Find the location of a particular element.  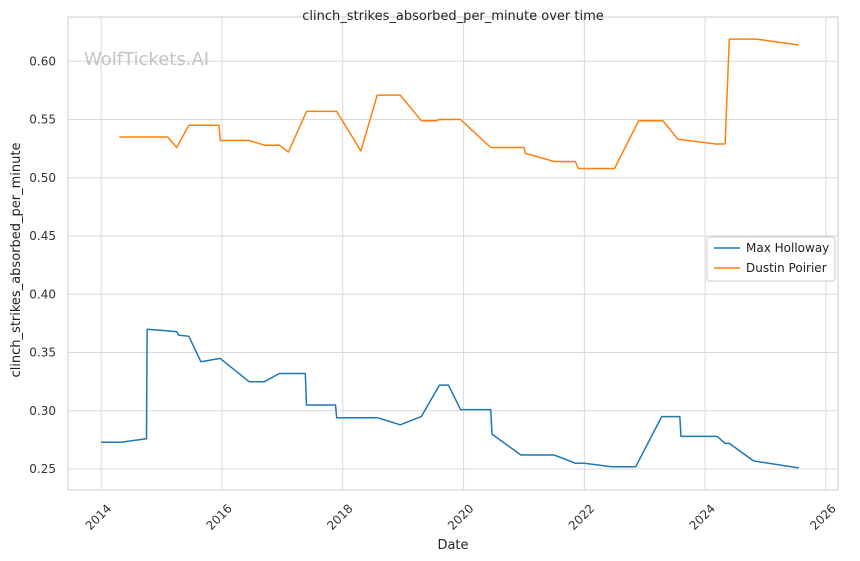

x-tick-labels: 2014 2016 2018 2020 2022 2024 2026 is located at coordinates (461, 516).